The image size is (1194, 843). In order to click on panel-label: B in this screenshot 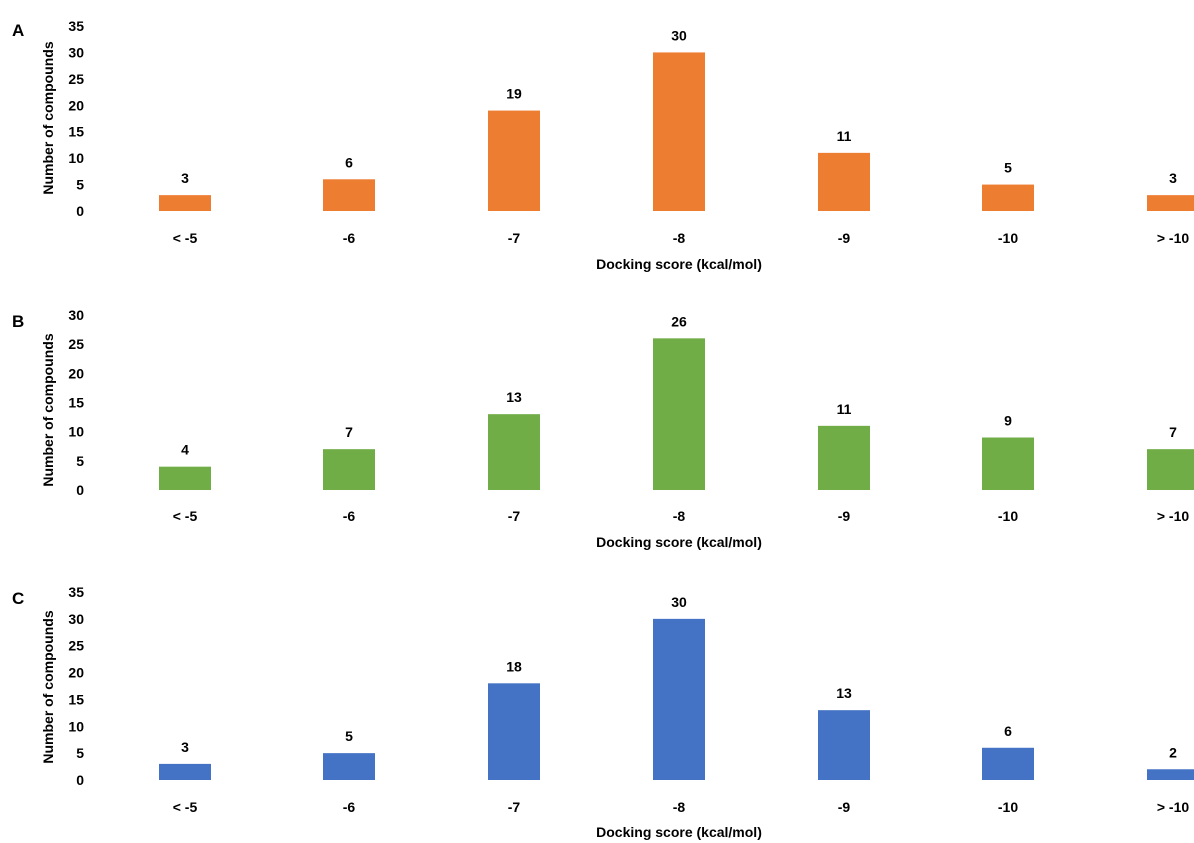, I will do `click(18, 321)`.